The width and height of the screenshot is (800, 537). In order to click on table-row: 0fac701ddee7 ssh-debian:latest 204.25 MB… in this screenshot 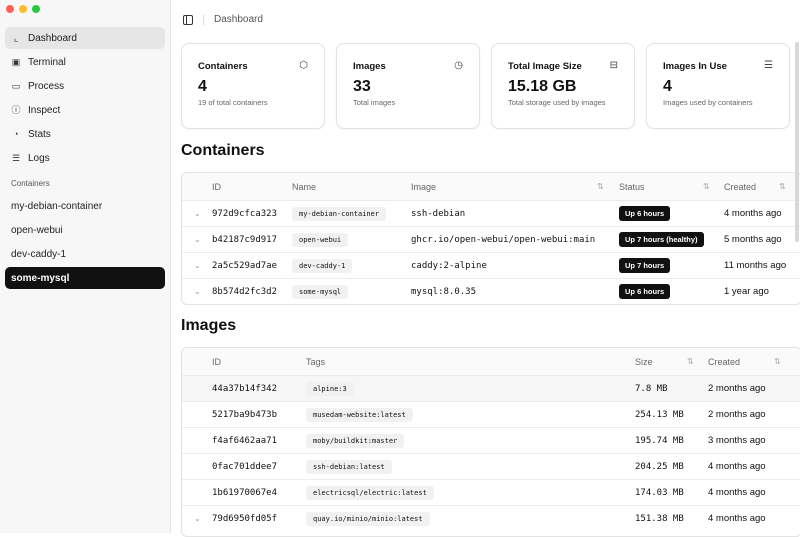, I will do `click(491, 466)`.